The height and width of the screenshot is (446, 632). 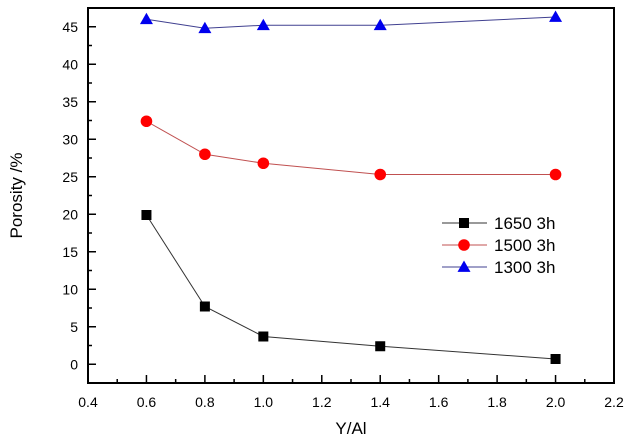 I want to click on legend-label: 1650 3h, so click(x=524, y=223).